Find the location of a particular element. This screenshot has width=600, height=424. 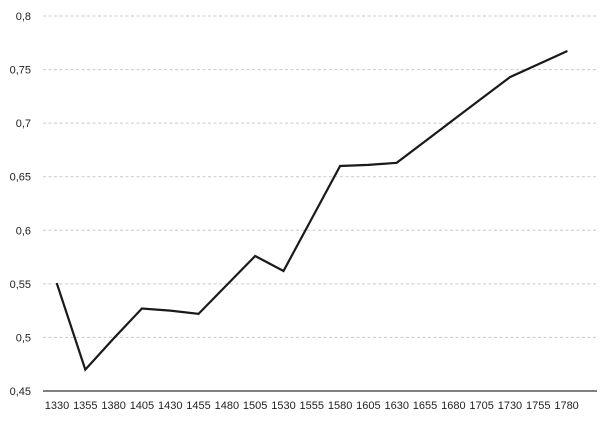

y-tick-label: 0,8 is located at coordinates (23, 17).